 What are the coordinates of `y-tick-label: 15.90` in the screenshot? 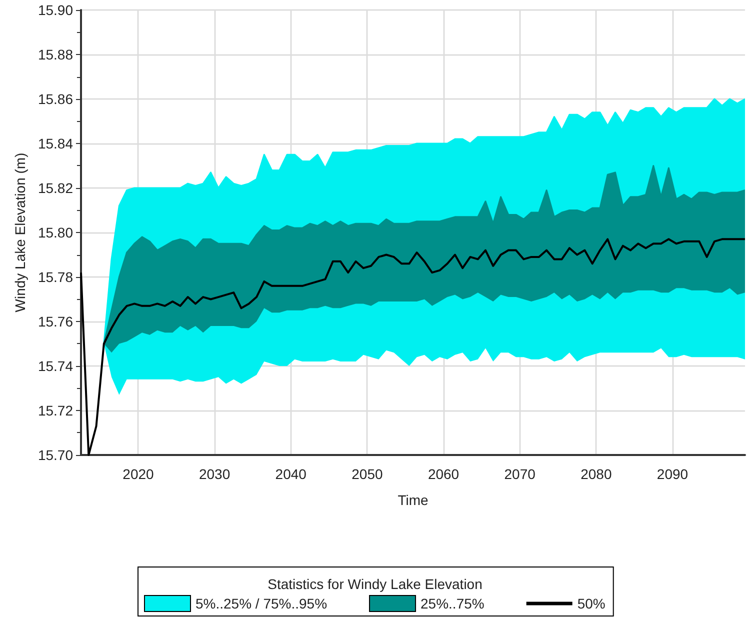 It's located at (56, 10).